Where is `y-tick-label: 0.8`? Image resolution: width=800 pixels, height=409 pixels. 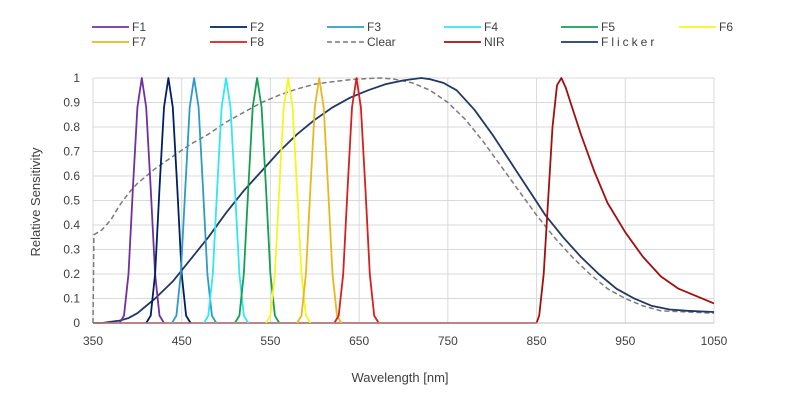
y-tick-label: 0.8 is located at coordinates (71, 127).